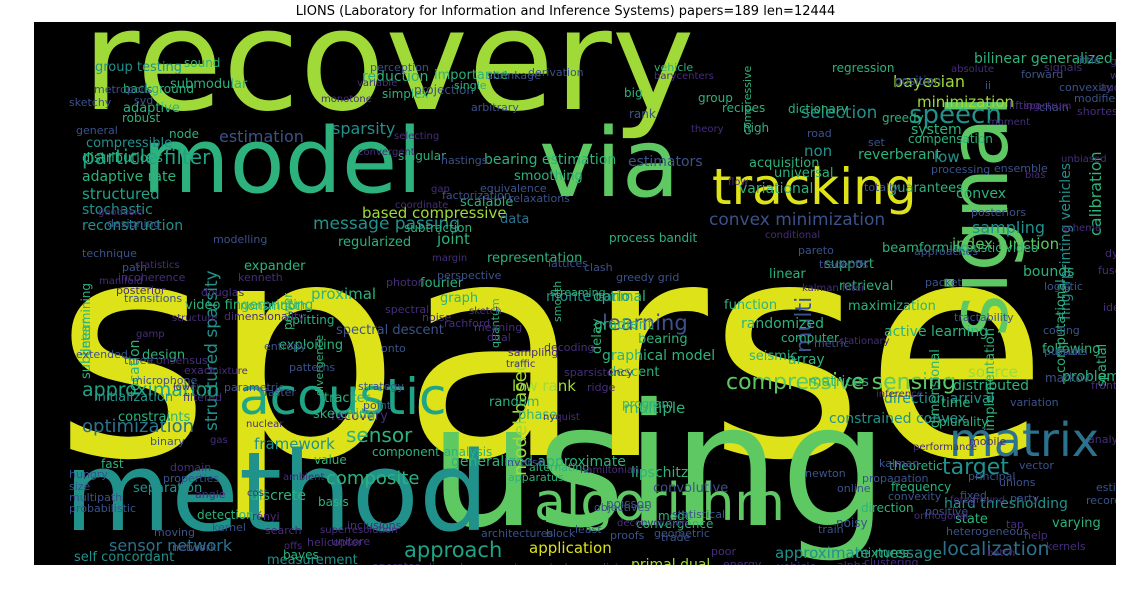  What do you see at coordinates (991, 386) in the screenshot?
I see `cloud-word: distributed` at bounding box center [991, 386].